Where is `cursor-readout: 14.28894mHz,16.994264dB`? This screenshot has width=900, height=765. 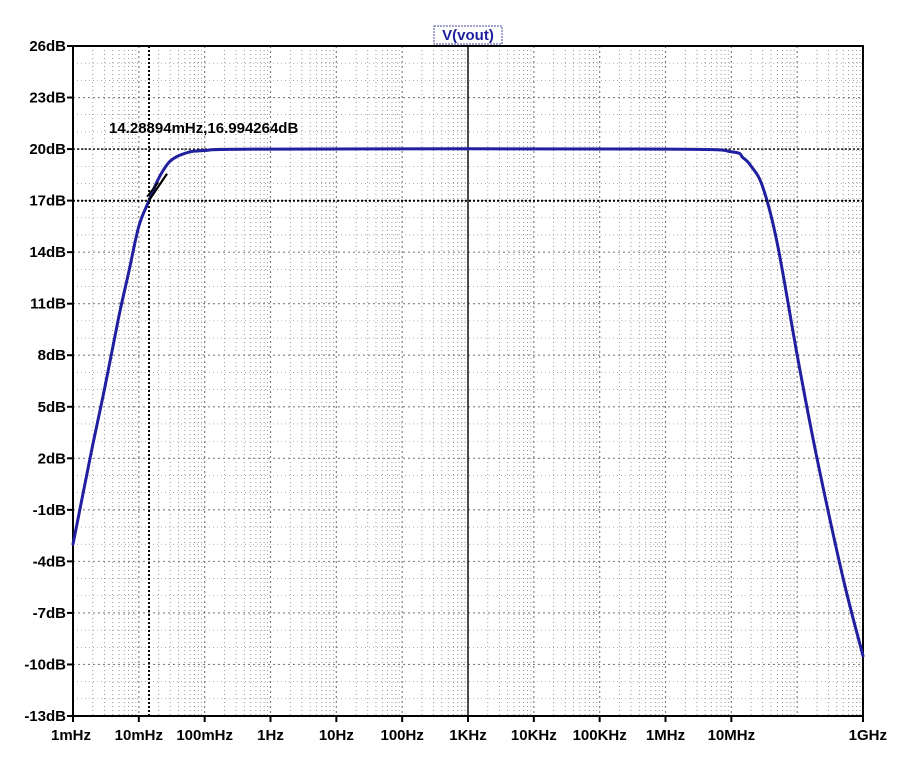
cursor-readout: 14.28894mHz,16.994264dB is located at coordinates (203, 128).